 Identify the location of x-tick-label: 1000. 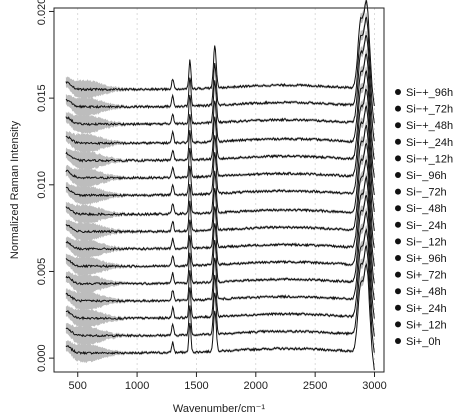
(137, 386).